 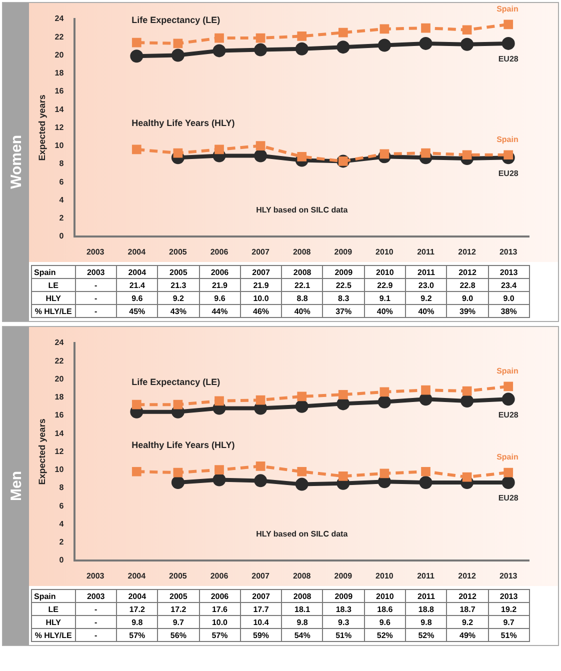 I want to click on text: LE, so click(x=54, y=285).